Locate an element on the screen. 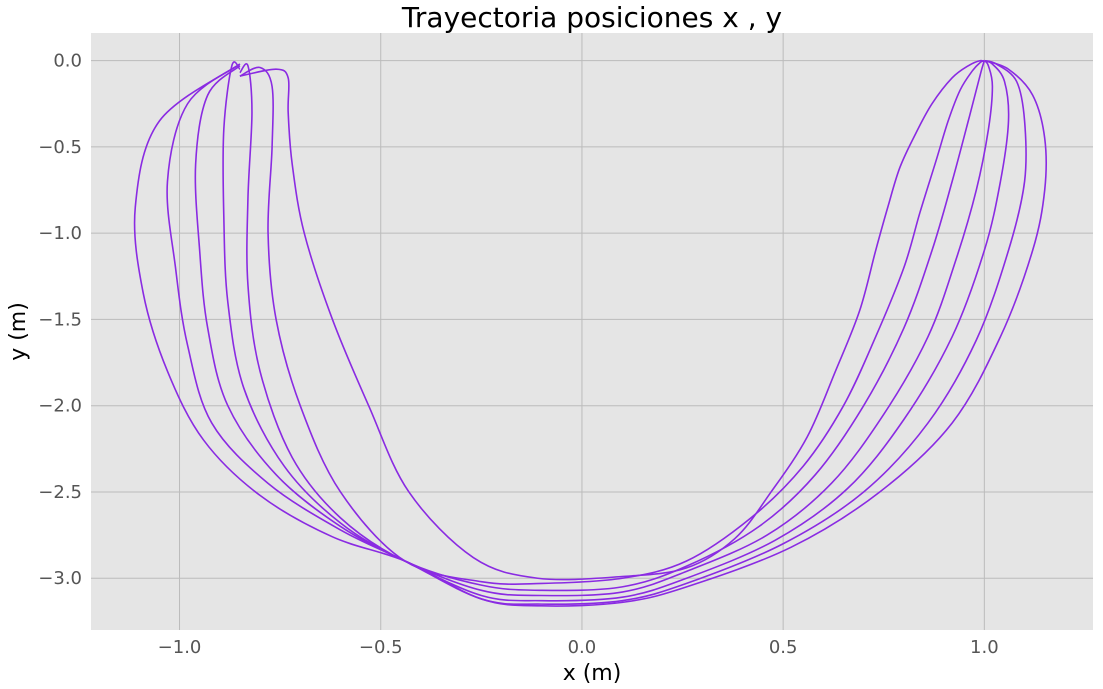 This screenshot has width=1103, height=689. x-tick-label: 0.0 is located at coordinates (582, 647).